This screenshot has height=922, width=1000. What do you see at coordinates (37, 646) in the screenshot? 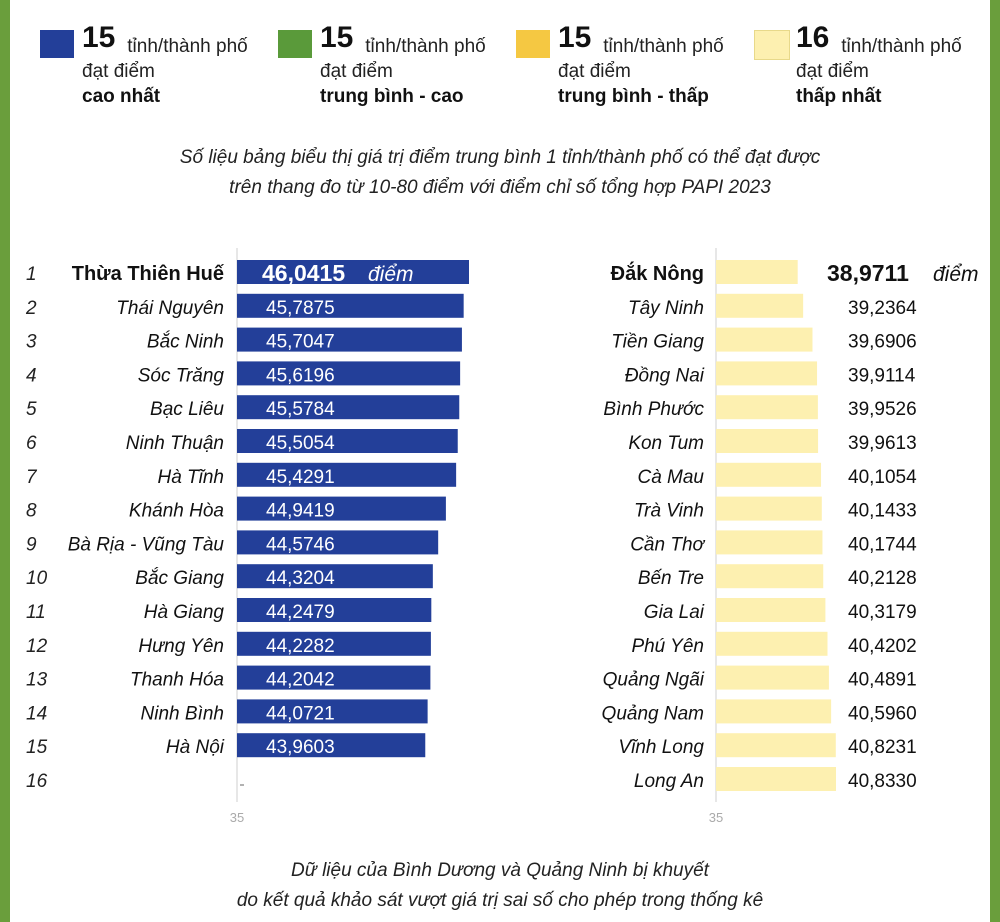
I see `rank-label: 12` at bounding box center [37, 646].